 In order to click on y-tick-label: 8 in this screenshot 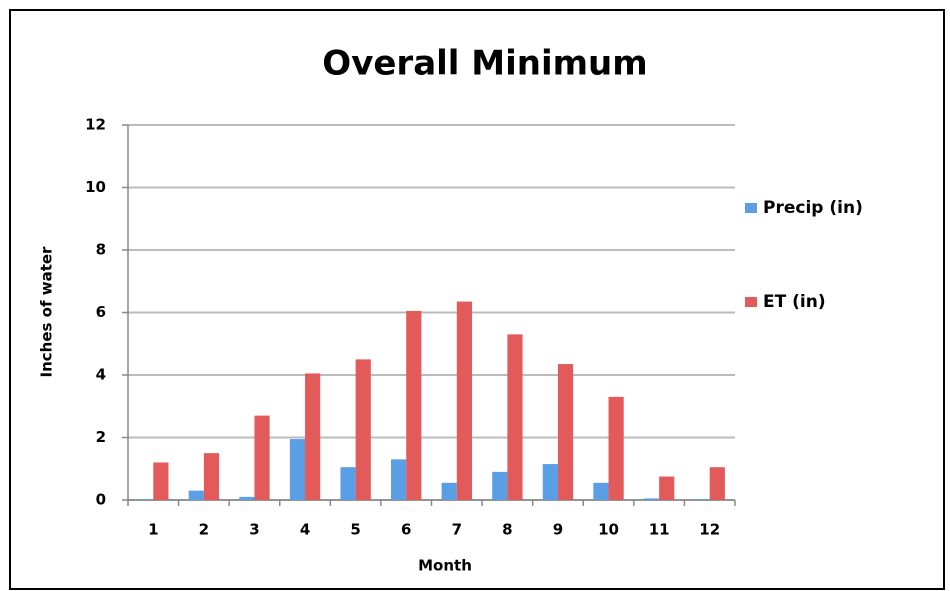, I will do `click(101, 250)`.